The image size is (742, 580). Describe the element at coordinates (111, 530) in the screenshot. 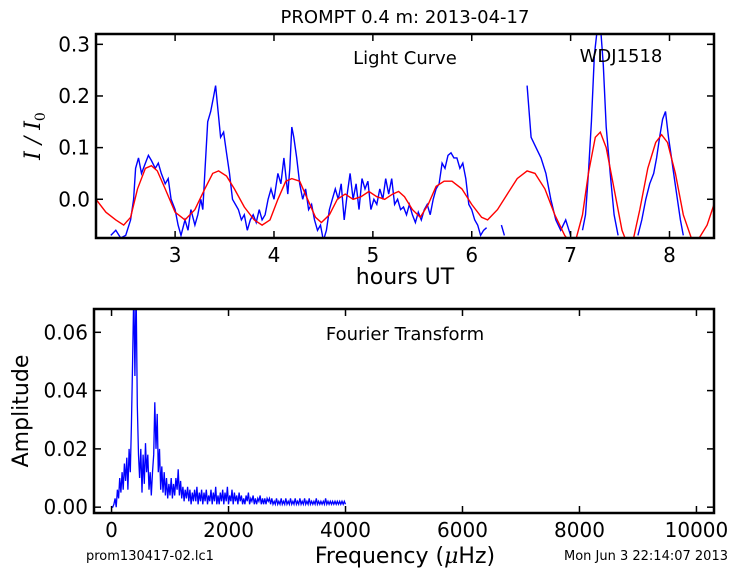

I see `fourier-xtick-label: 0` at that location.